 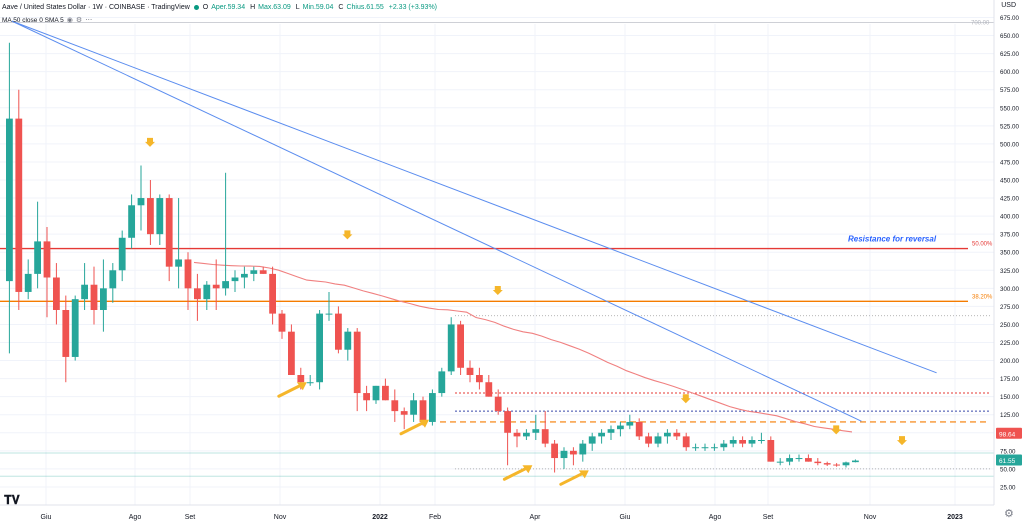 What do you see at coordinates (135, 517) in the screenshot?
I see `time-tick-label: Ago` at bounding box center [135, 517].